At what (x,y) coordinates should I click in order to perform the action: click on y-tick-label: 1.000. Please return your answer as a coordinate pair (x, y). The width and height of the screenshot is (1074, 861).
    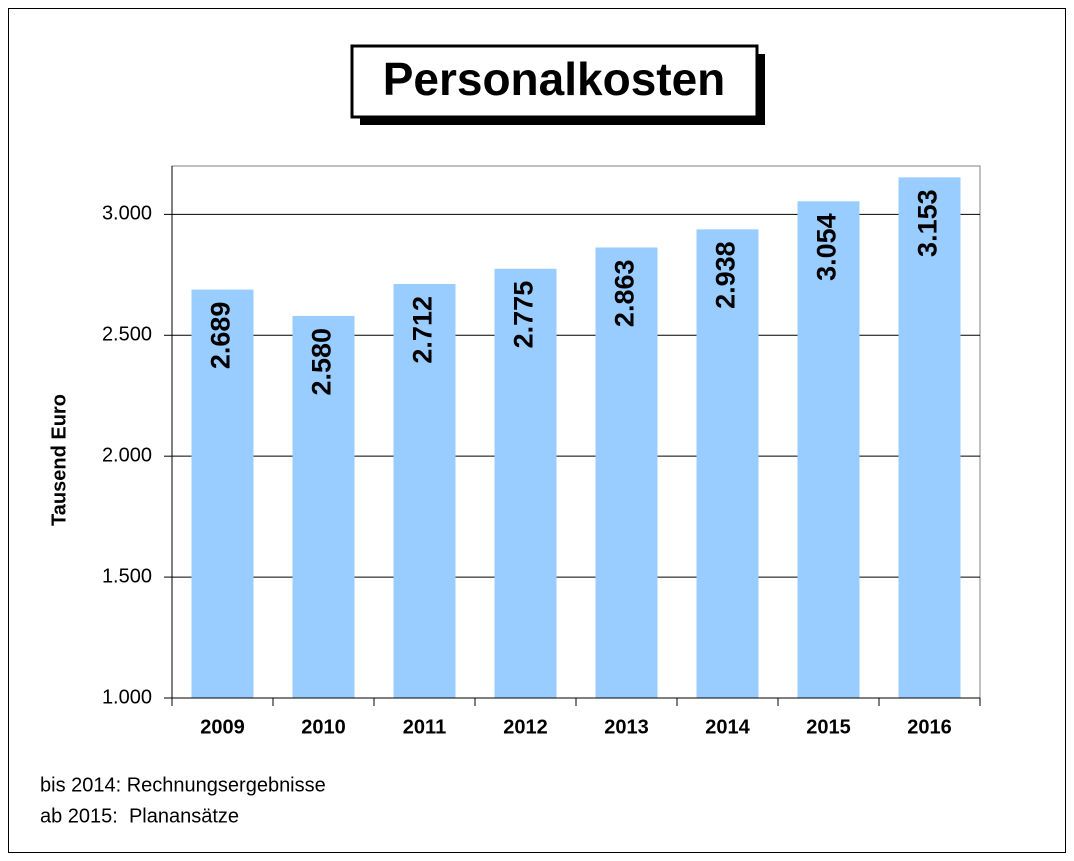
    Looking at the image, I should click on (127, 697).